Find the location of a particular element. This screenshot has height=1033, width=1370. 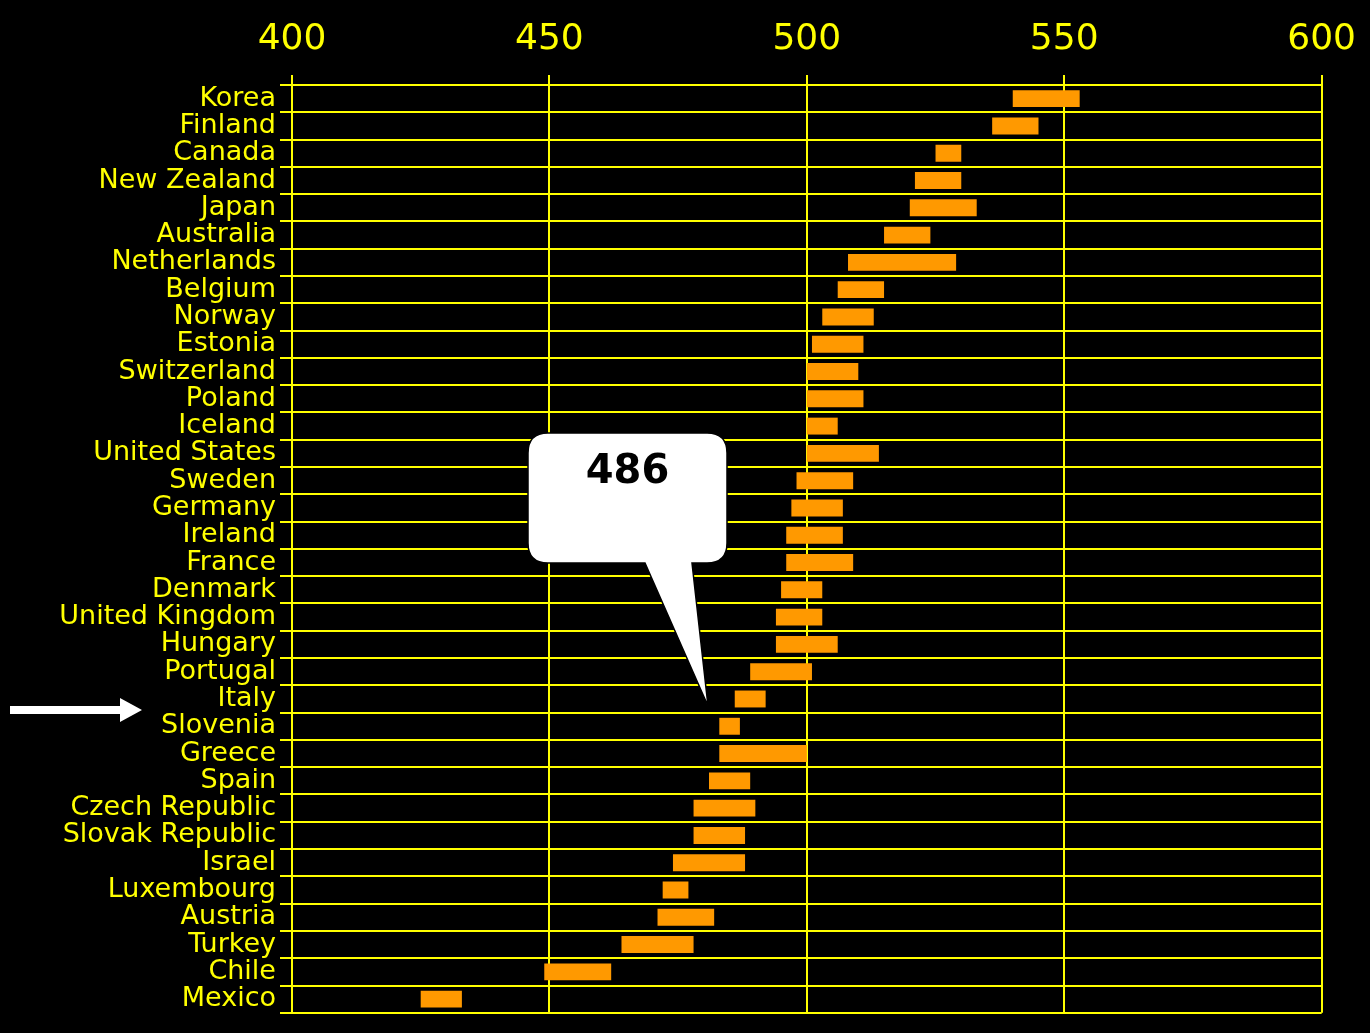

x-tick-label: 600 is located at coordinates (1321, 36).